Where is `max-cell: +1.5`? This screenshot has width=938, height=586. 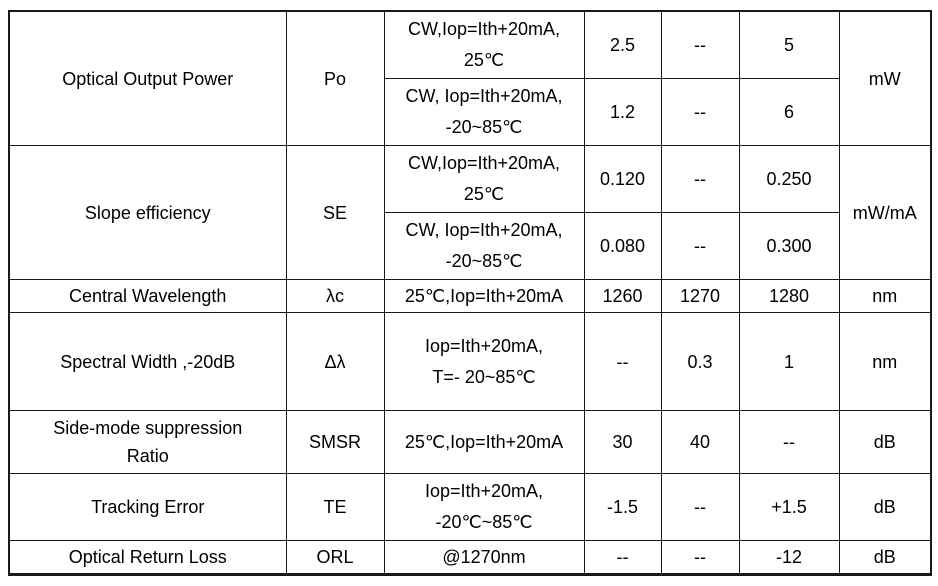
max-cell: +1.5 is located at coordinates (789, 507).